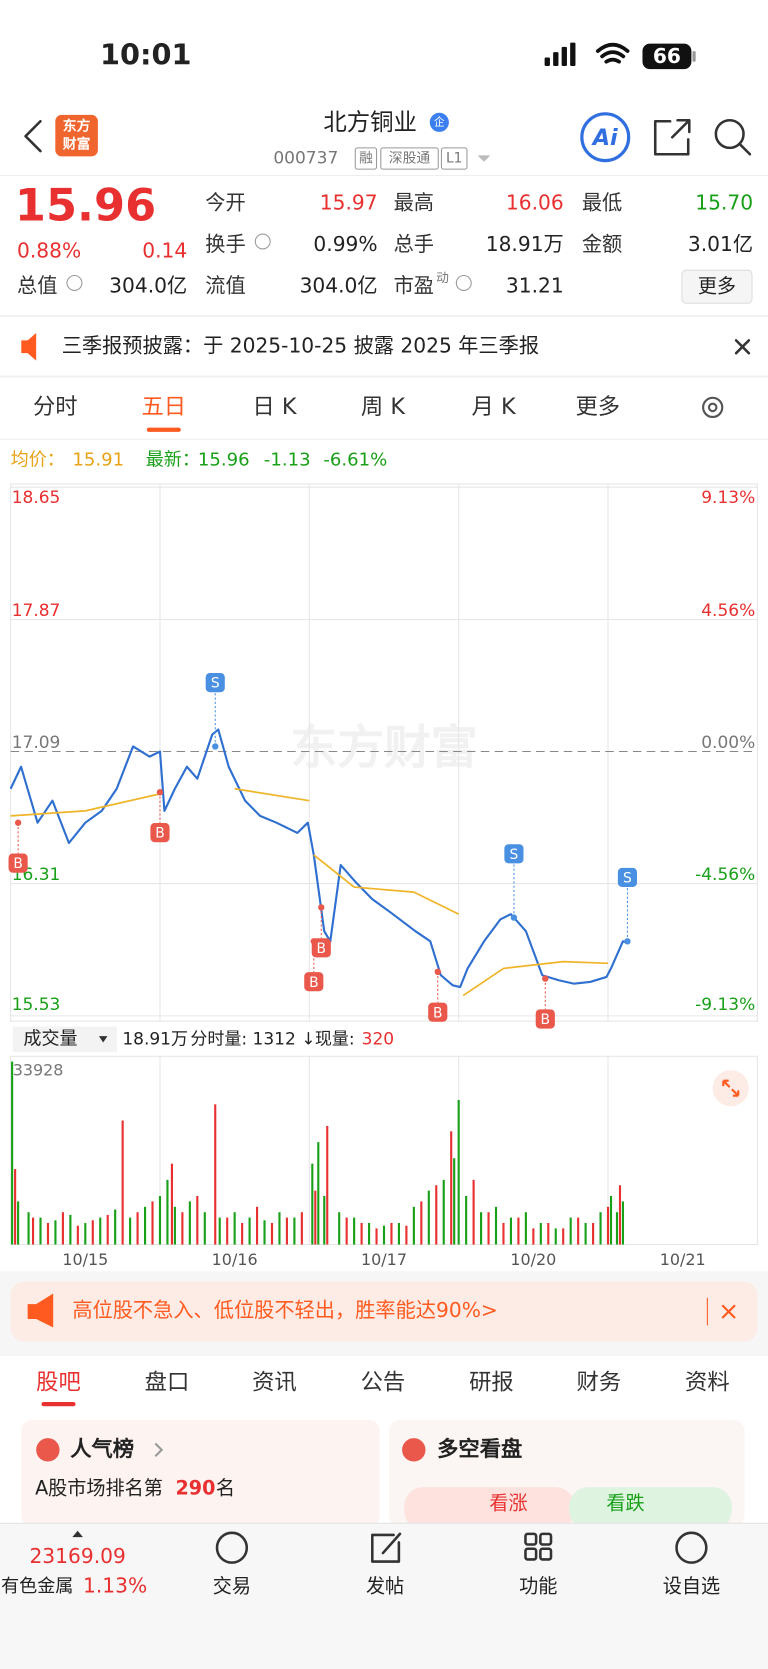 The width and height of the screenshot is (768, 1669). I want to click on popularity-card, so click(200, 1473).